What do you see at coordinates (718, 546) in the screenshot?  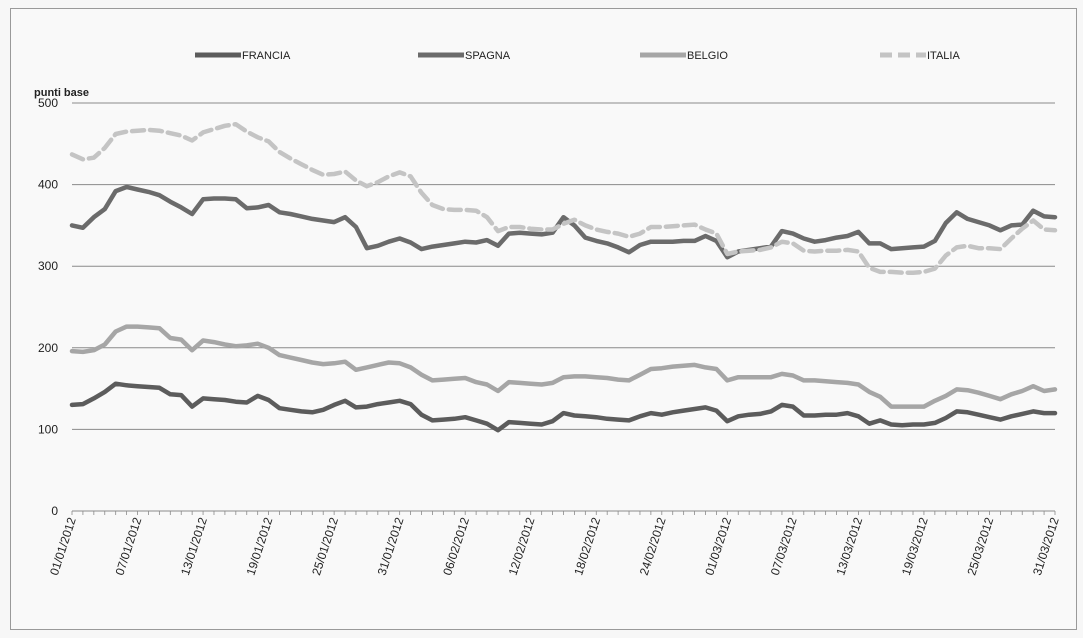 I see `x-tick-label: 01/03/2012` at bounding box center [718, 546].